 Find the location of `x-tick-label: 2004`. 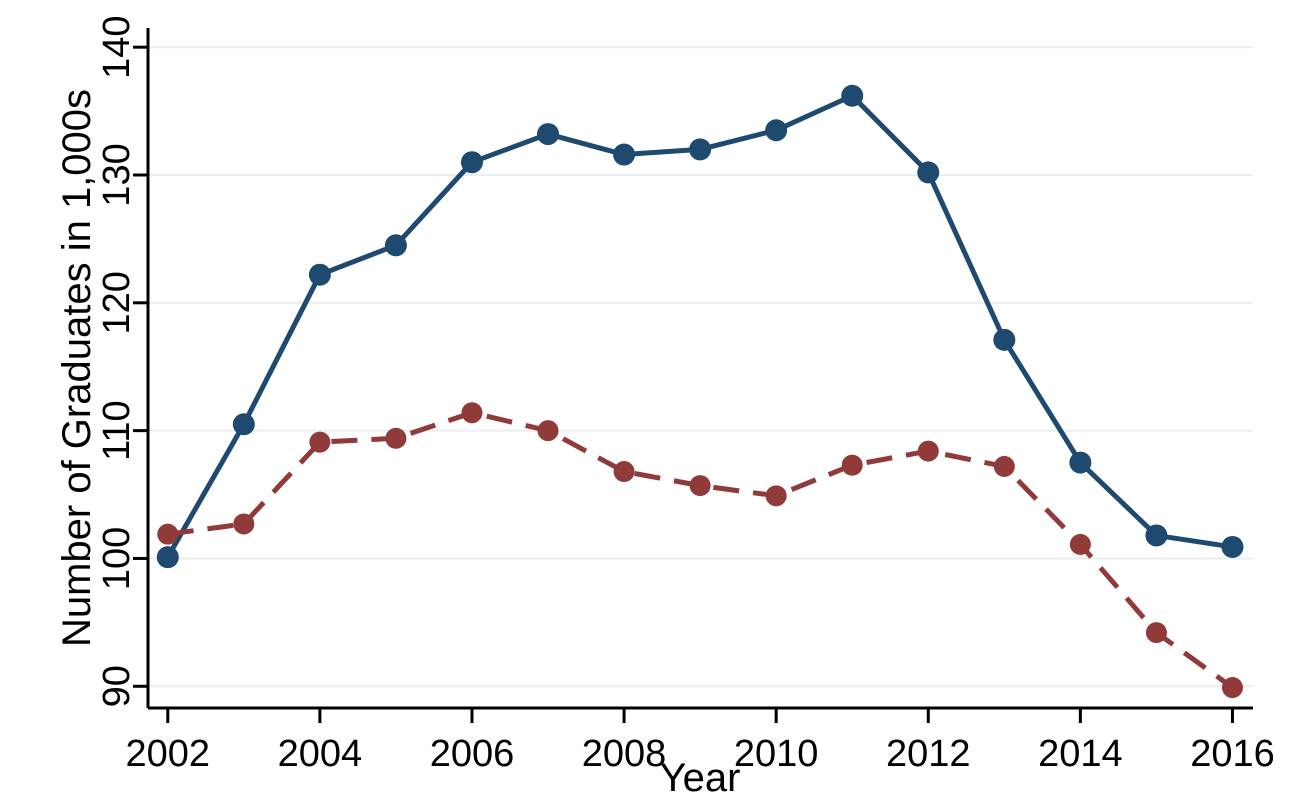

x-tick-label: 2004 is located at coordinates (320, 754).